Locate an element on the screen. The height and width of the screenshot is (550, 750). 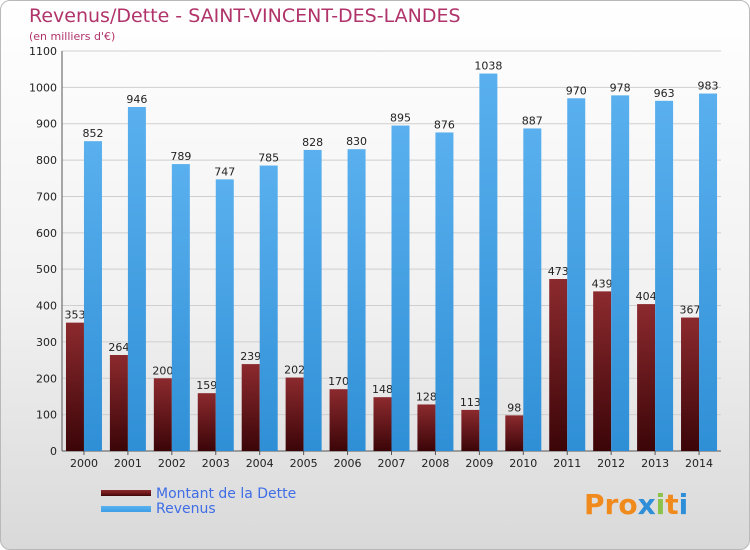
proxiti-logo: Proxiti is located at coordinates (636, 504).